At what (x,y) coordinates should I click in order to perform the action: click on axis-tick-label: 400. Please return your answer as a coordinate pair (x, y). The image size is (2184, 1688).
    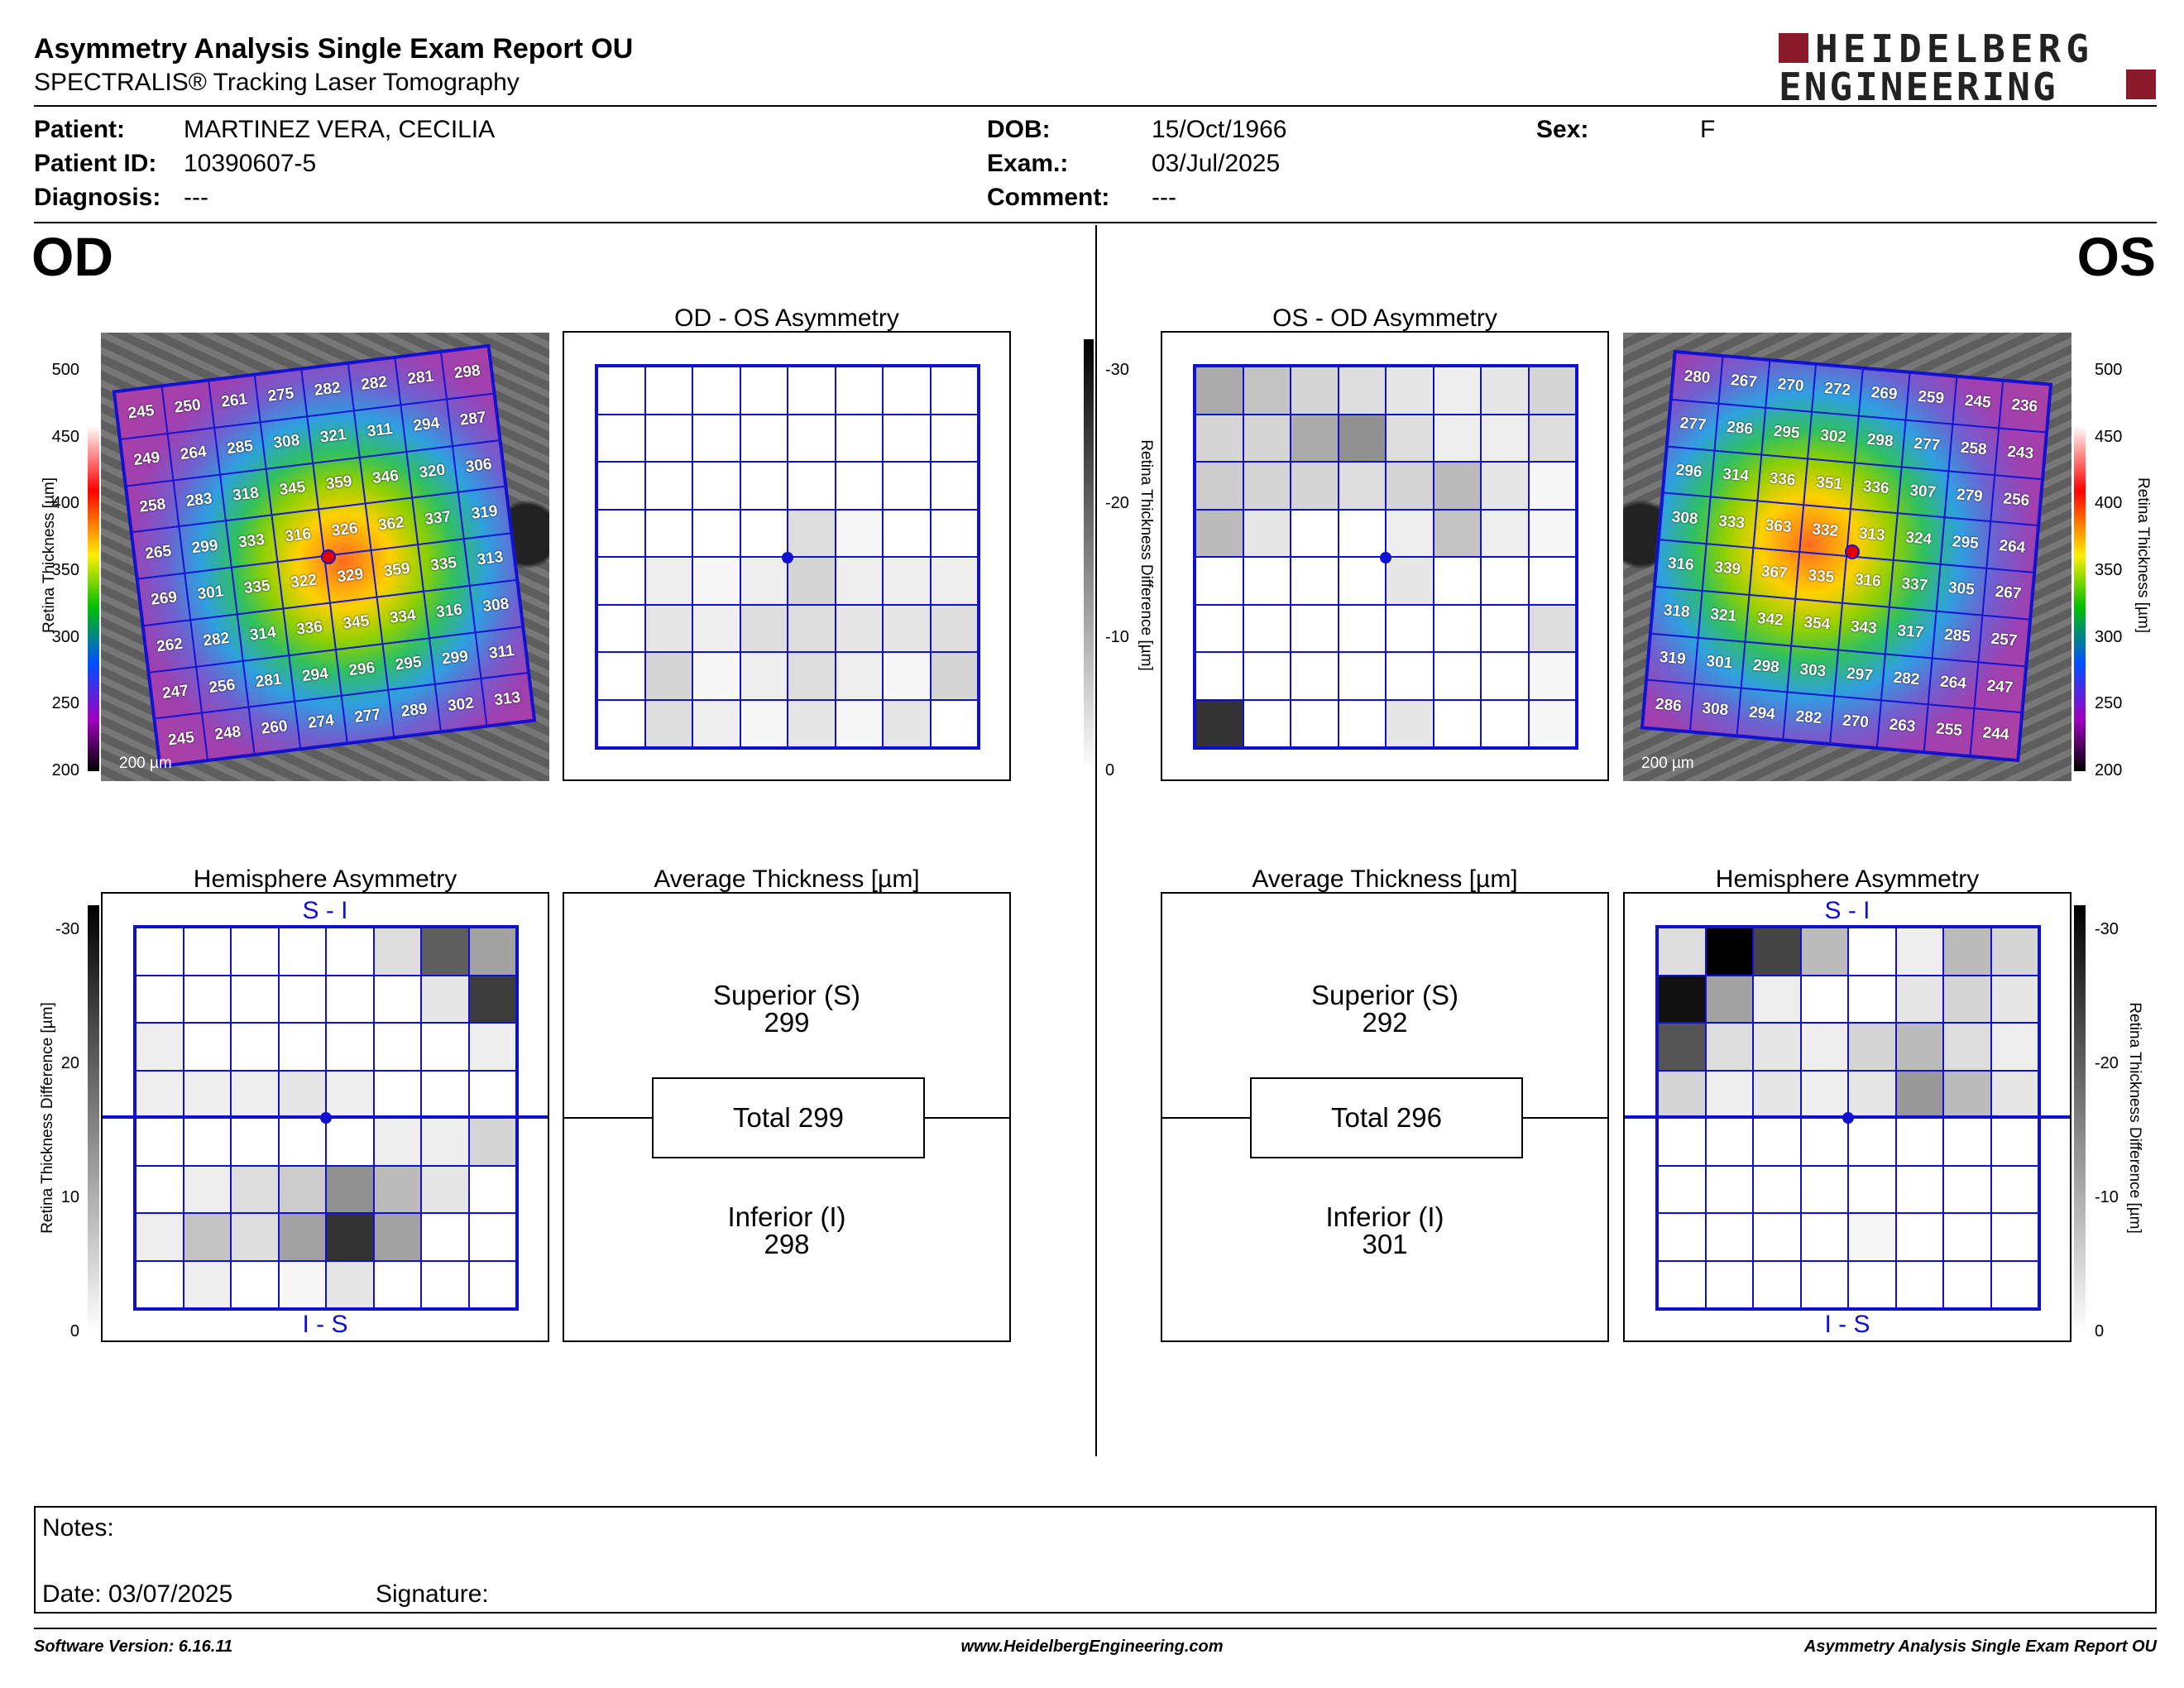
    Looking at the image, I should click on (65, 503).